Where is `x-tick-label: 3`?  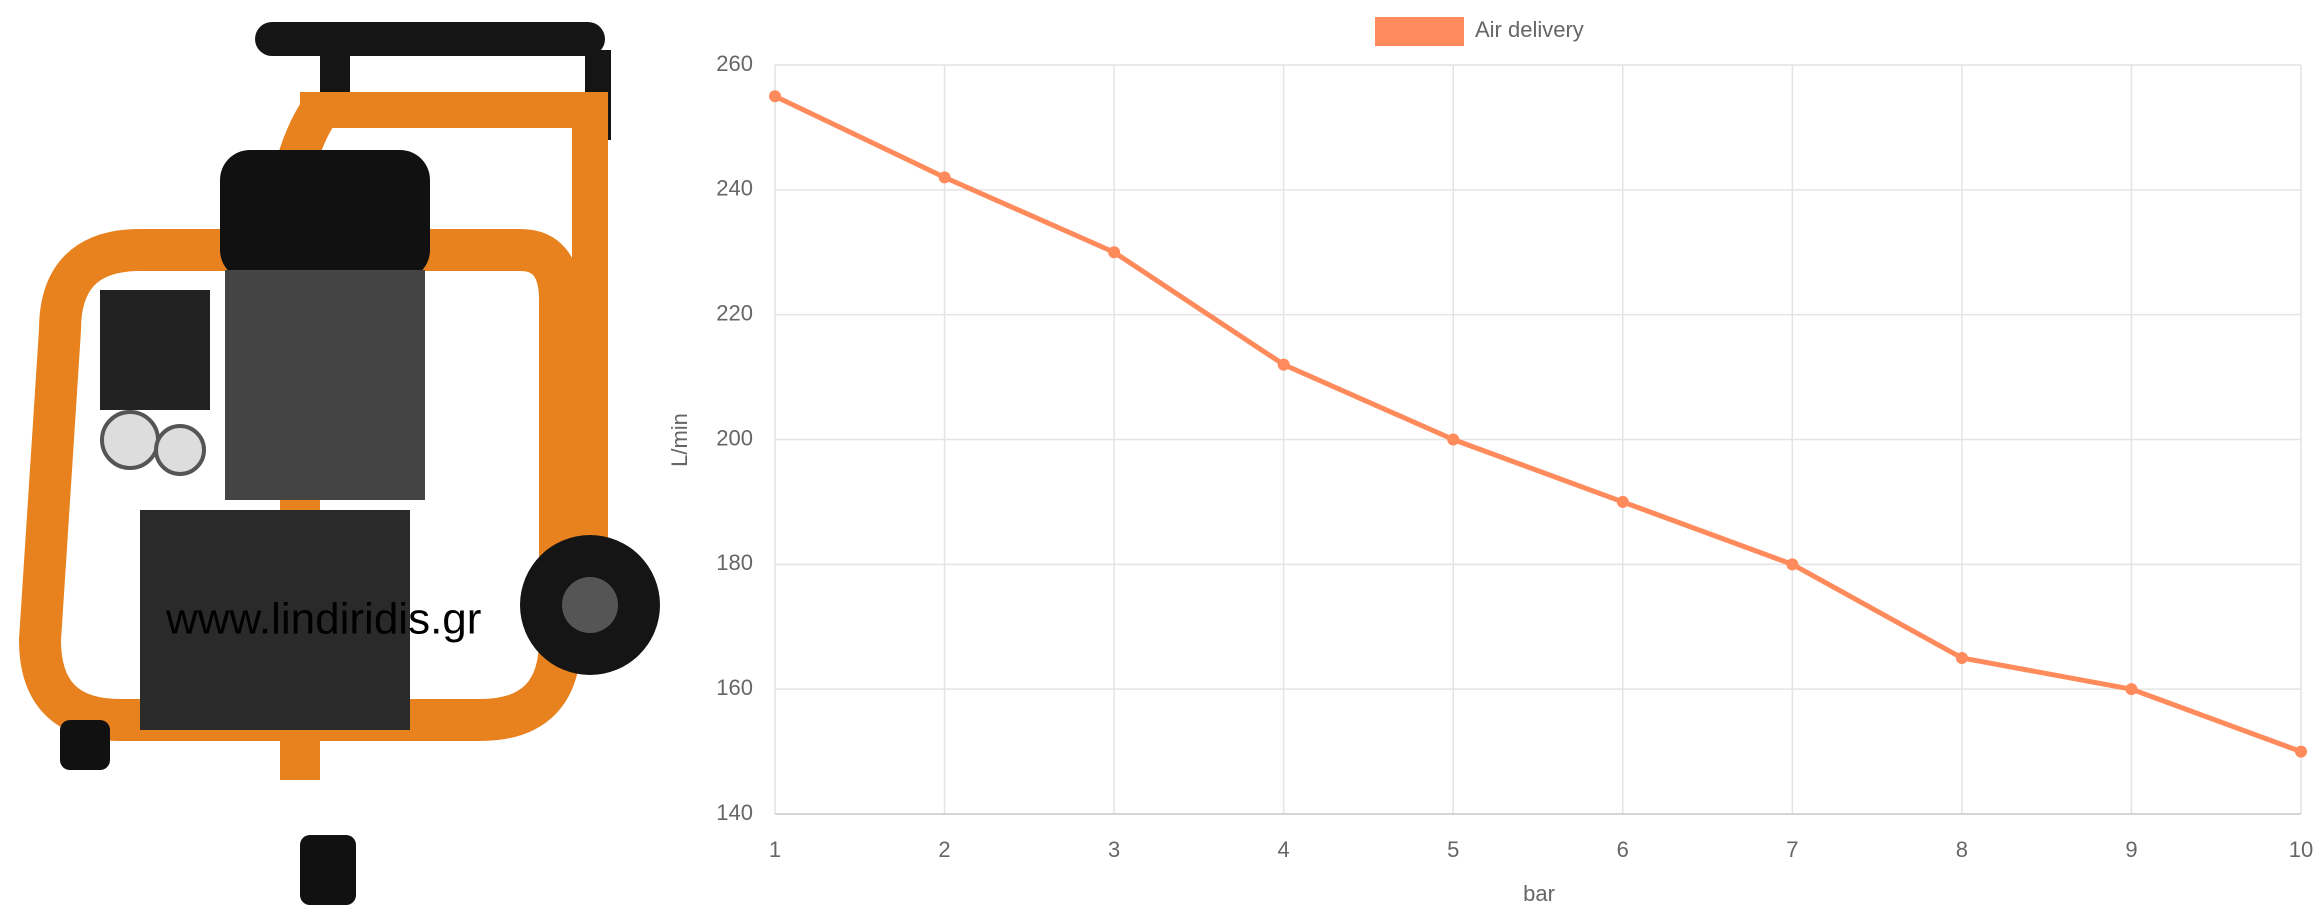 x-tick-label: 3 is located at coordinates (1114, 849).